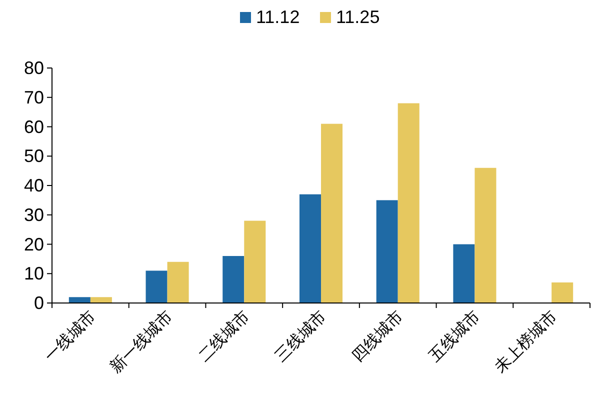  What do you see at coordinates (525, 341) in the screenshot?
I see `x-tick-label: 未上榜城市` at bounding box center [525, 341].